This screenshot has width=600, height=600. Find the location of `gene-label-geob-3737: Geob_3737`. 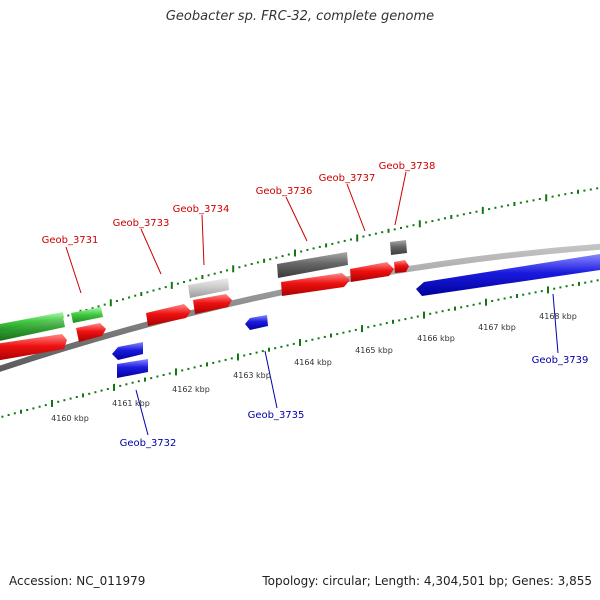

gene-label-geob-3737: Geob_3737 is located at coordinates (347, 178).